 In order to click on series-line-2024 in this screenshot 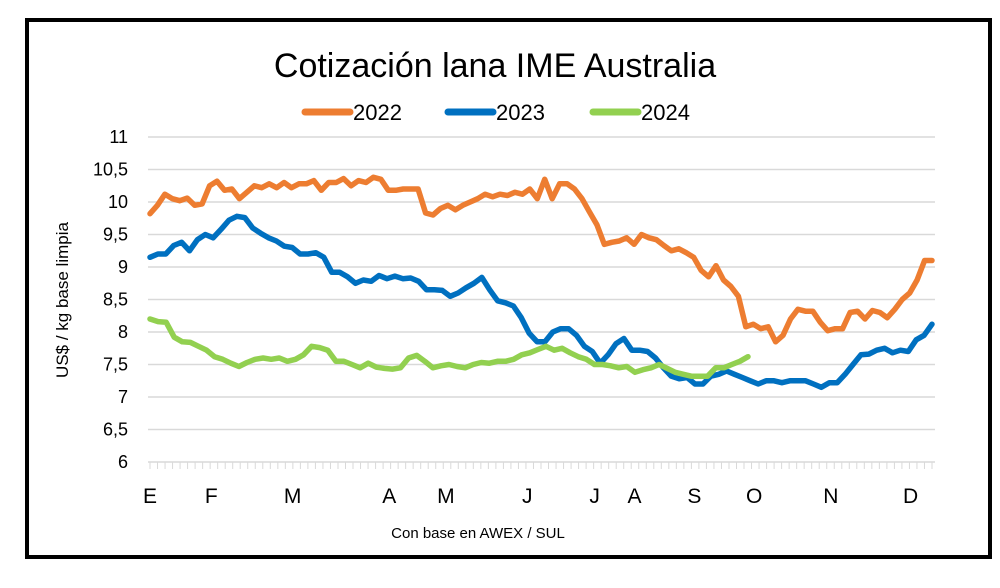, I will do `click(449, 347)`.